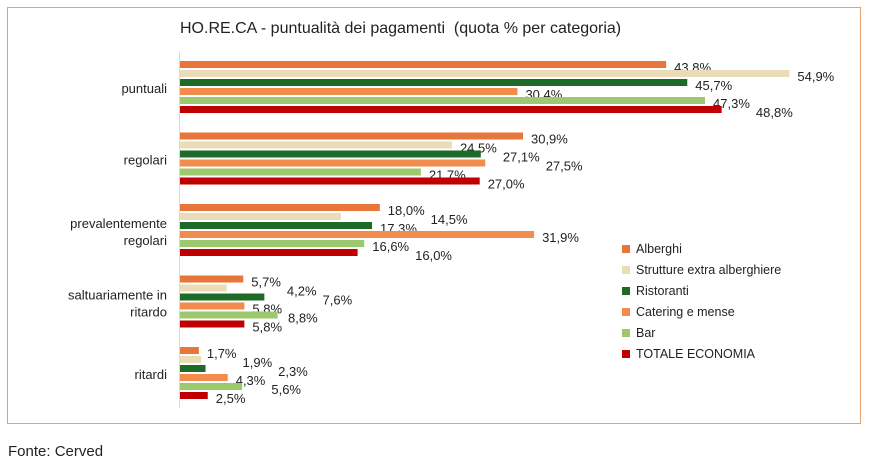  I want to click on data-label: 18,0%, so click(406, 210).